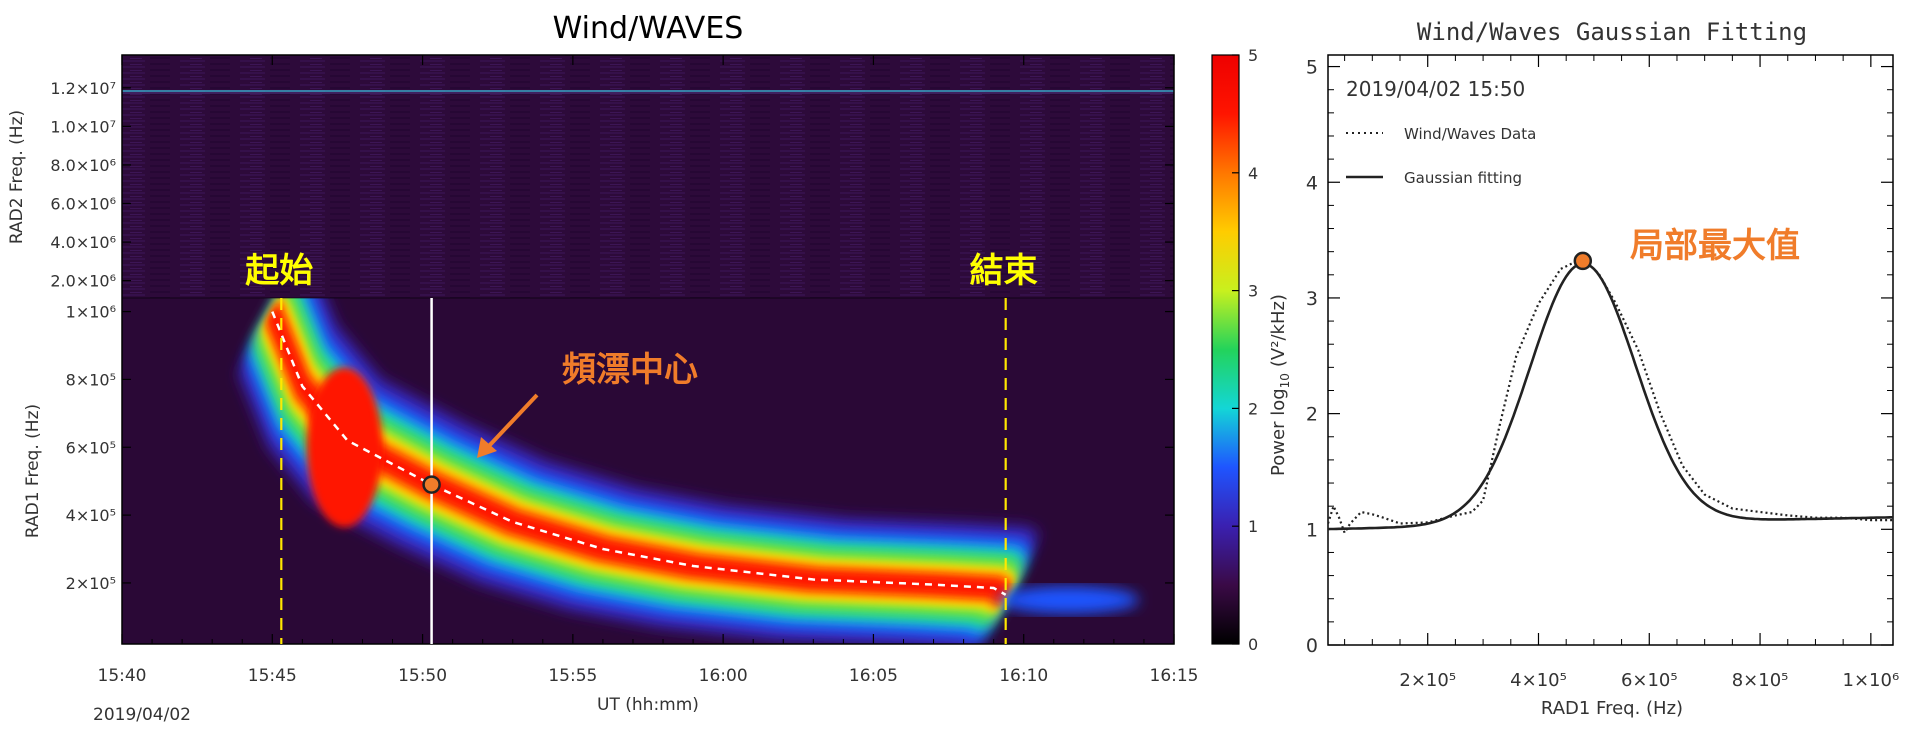  What do you see at coordinates (91, 379) in the screenshot?
I see `rad1-y-tick-label: 8×10⁵` at bounding box center [91, 379].